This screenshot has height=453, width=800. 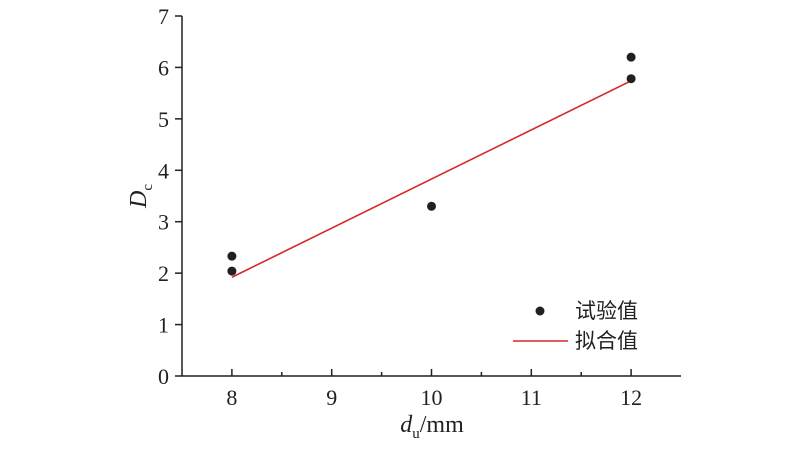 What do you see at coordinates (606, 311) in the screenshot?
I see `legend-label-test-values: 试验值` at bounding box center [606, 311].